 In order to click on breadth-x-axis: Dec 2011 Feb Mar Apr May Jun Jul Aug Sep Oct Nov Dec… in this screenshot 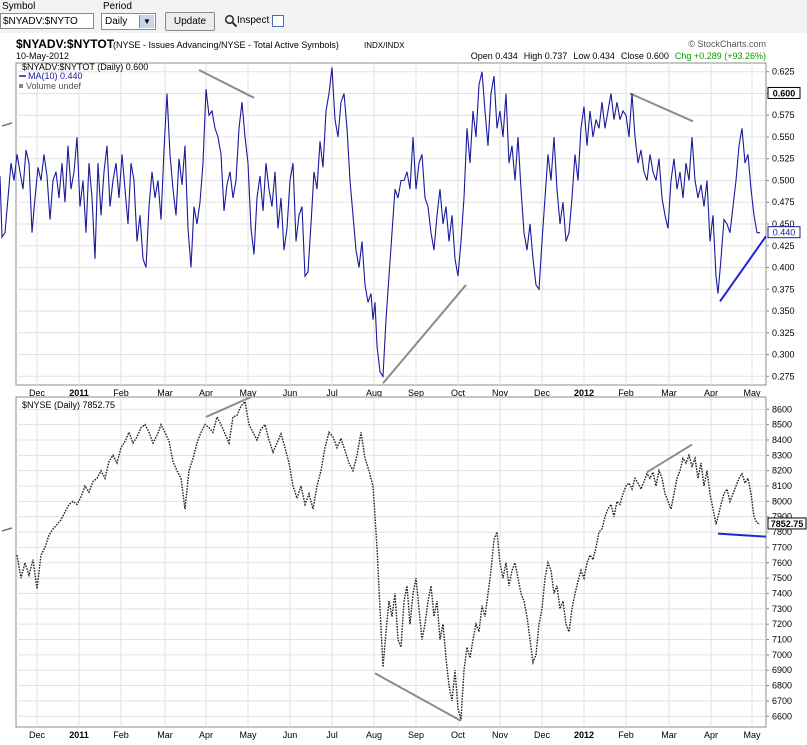, I will do `click(395, 393)`.